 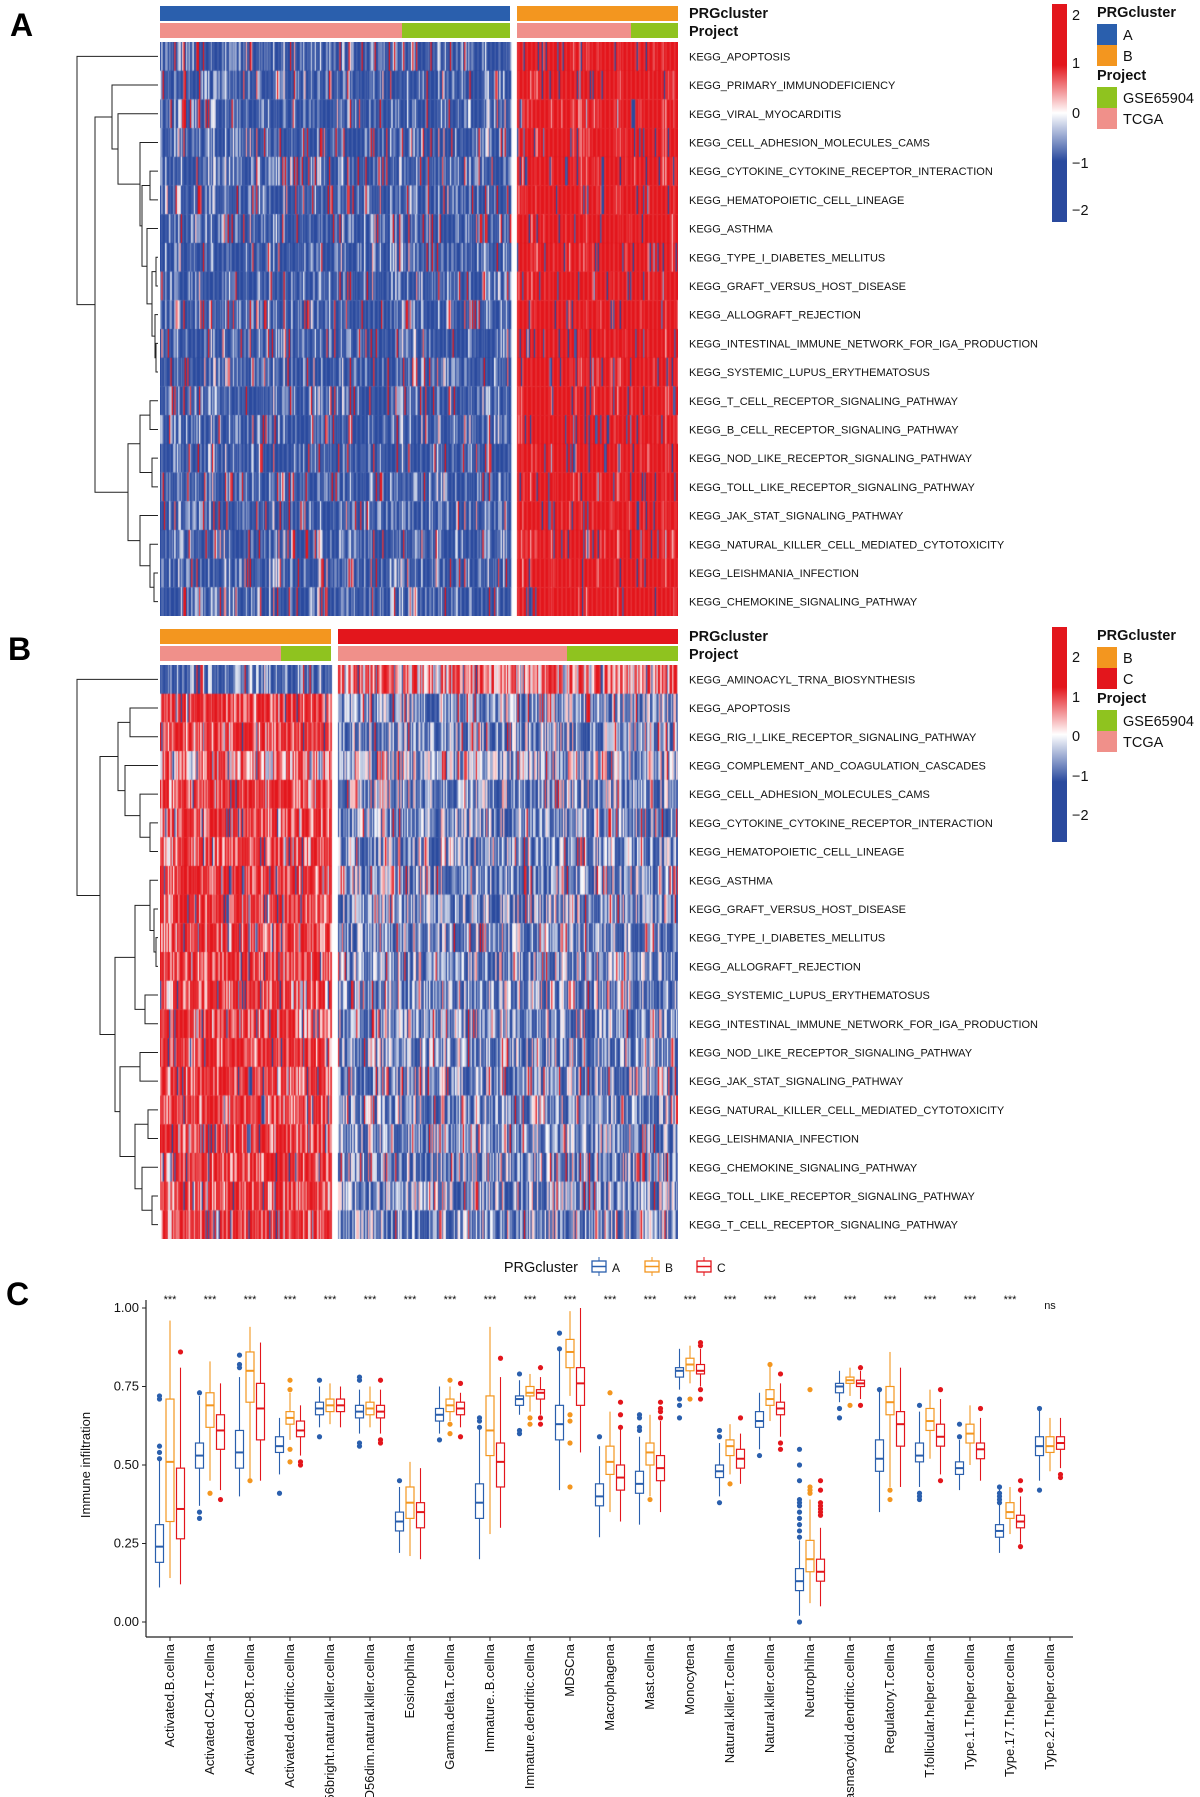 What do you see at coordinates (1143, 743) in the screenshot?
I see `legend-item: TCGA` at bounding box center [1143, 743].